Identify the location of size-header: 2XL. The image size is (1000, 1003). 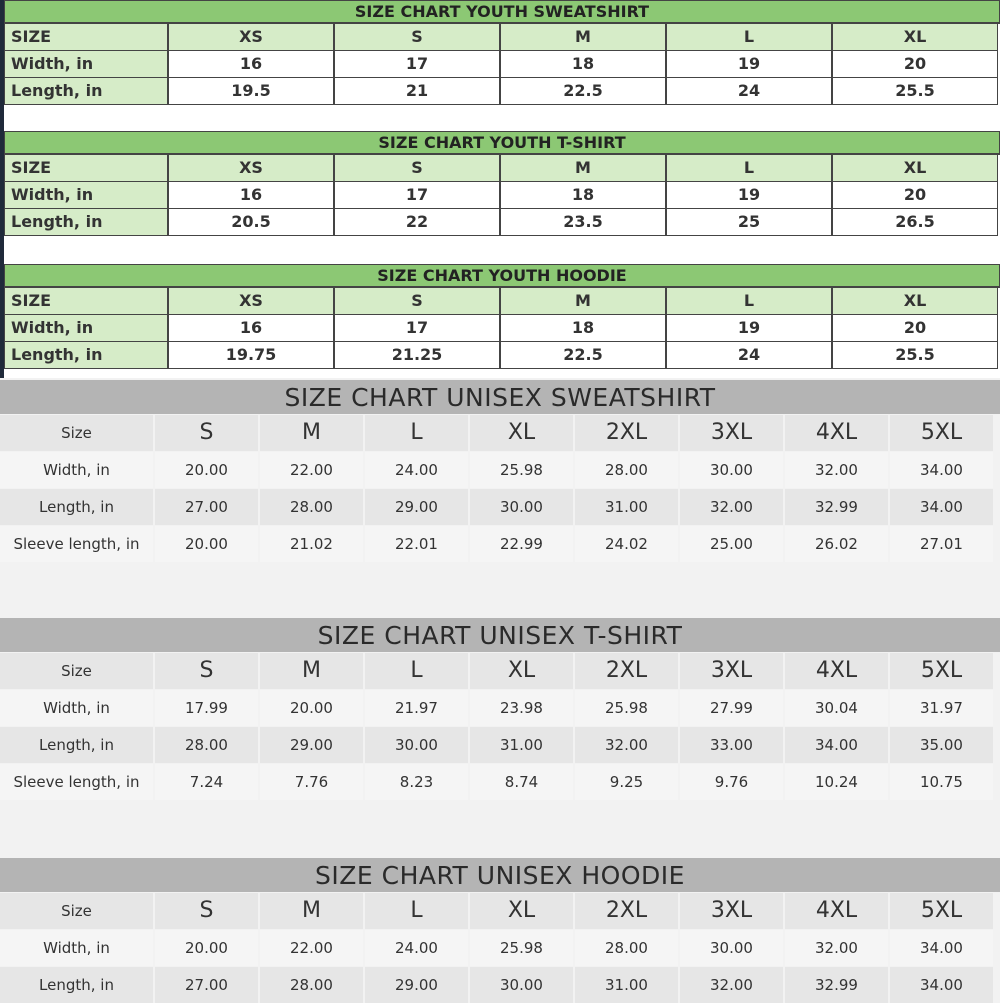
(626, 671).